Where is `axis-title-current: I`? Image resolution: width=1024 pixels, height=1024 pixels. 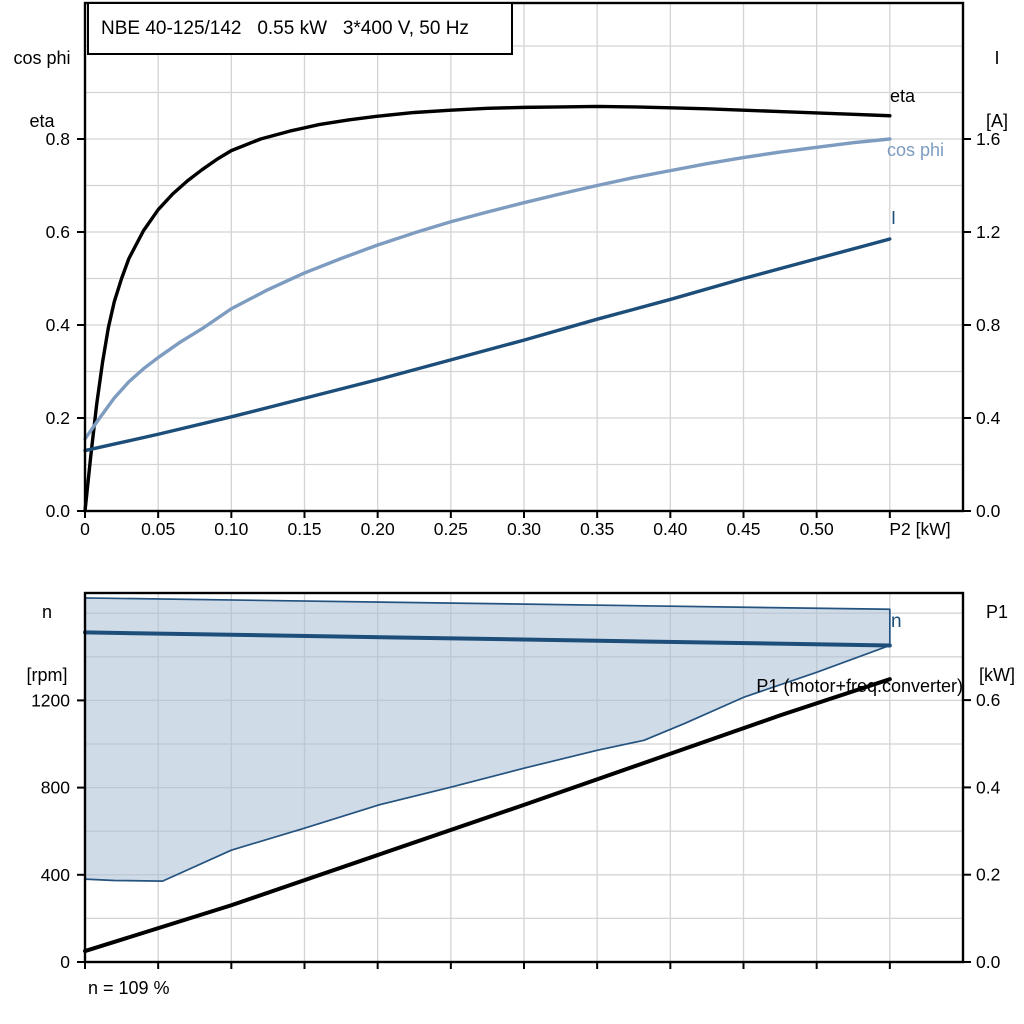
axis-title-current: I is located at coordinates (997, 58).